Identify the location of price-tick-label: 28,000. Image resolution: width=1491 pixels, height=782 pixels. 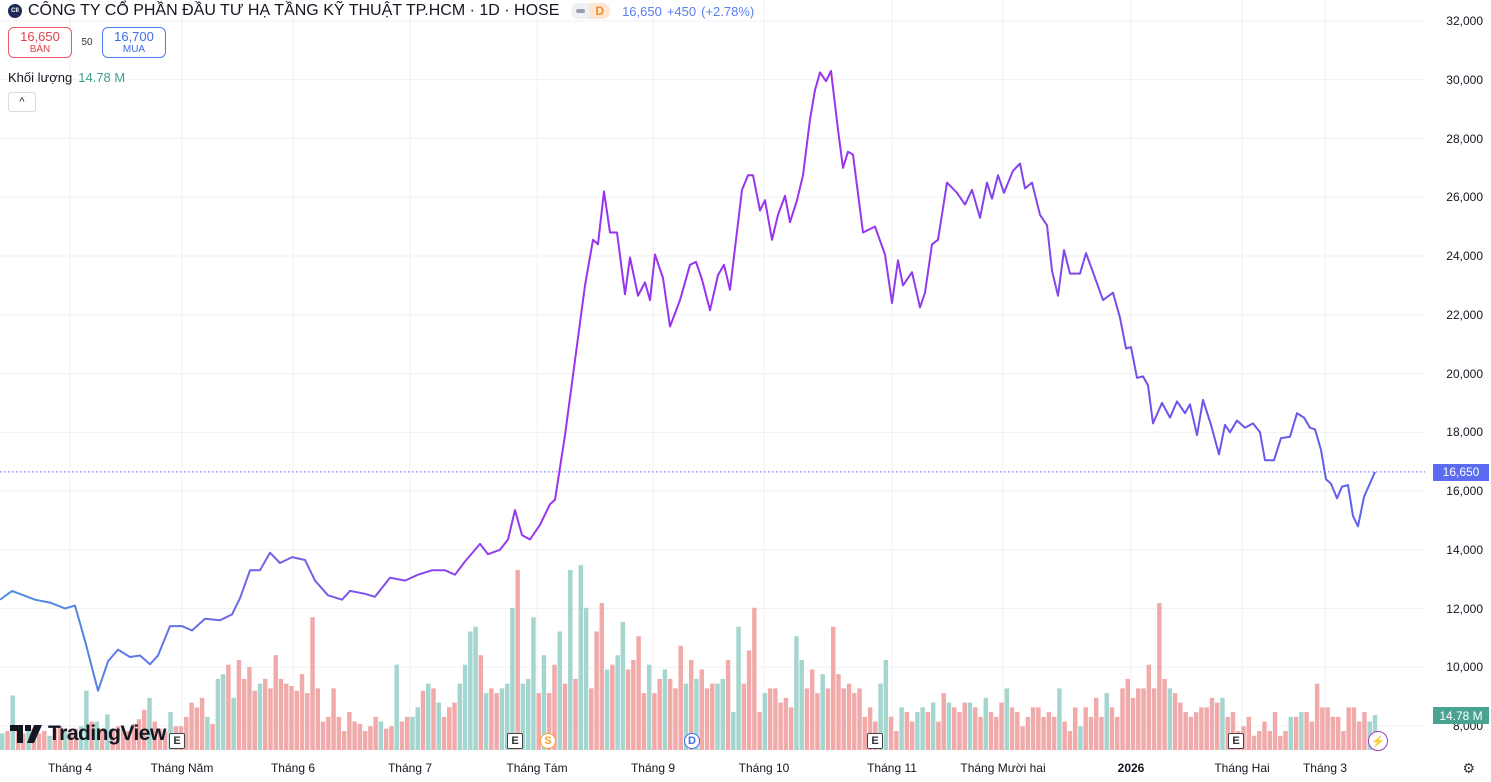
(1464, 138).